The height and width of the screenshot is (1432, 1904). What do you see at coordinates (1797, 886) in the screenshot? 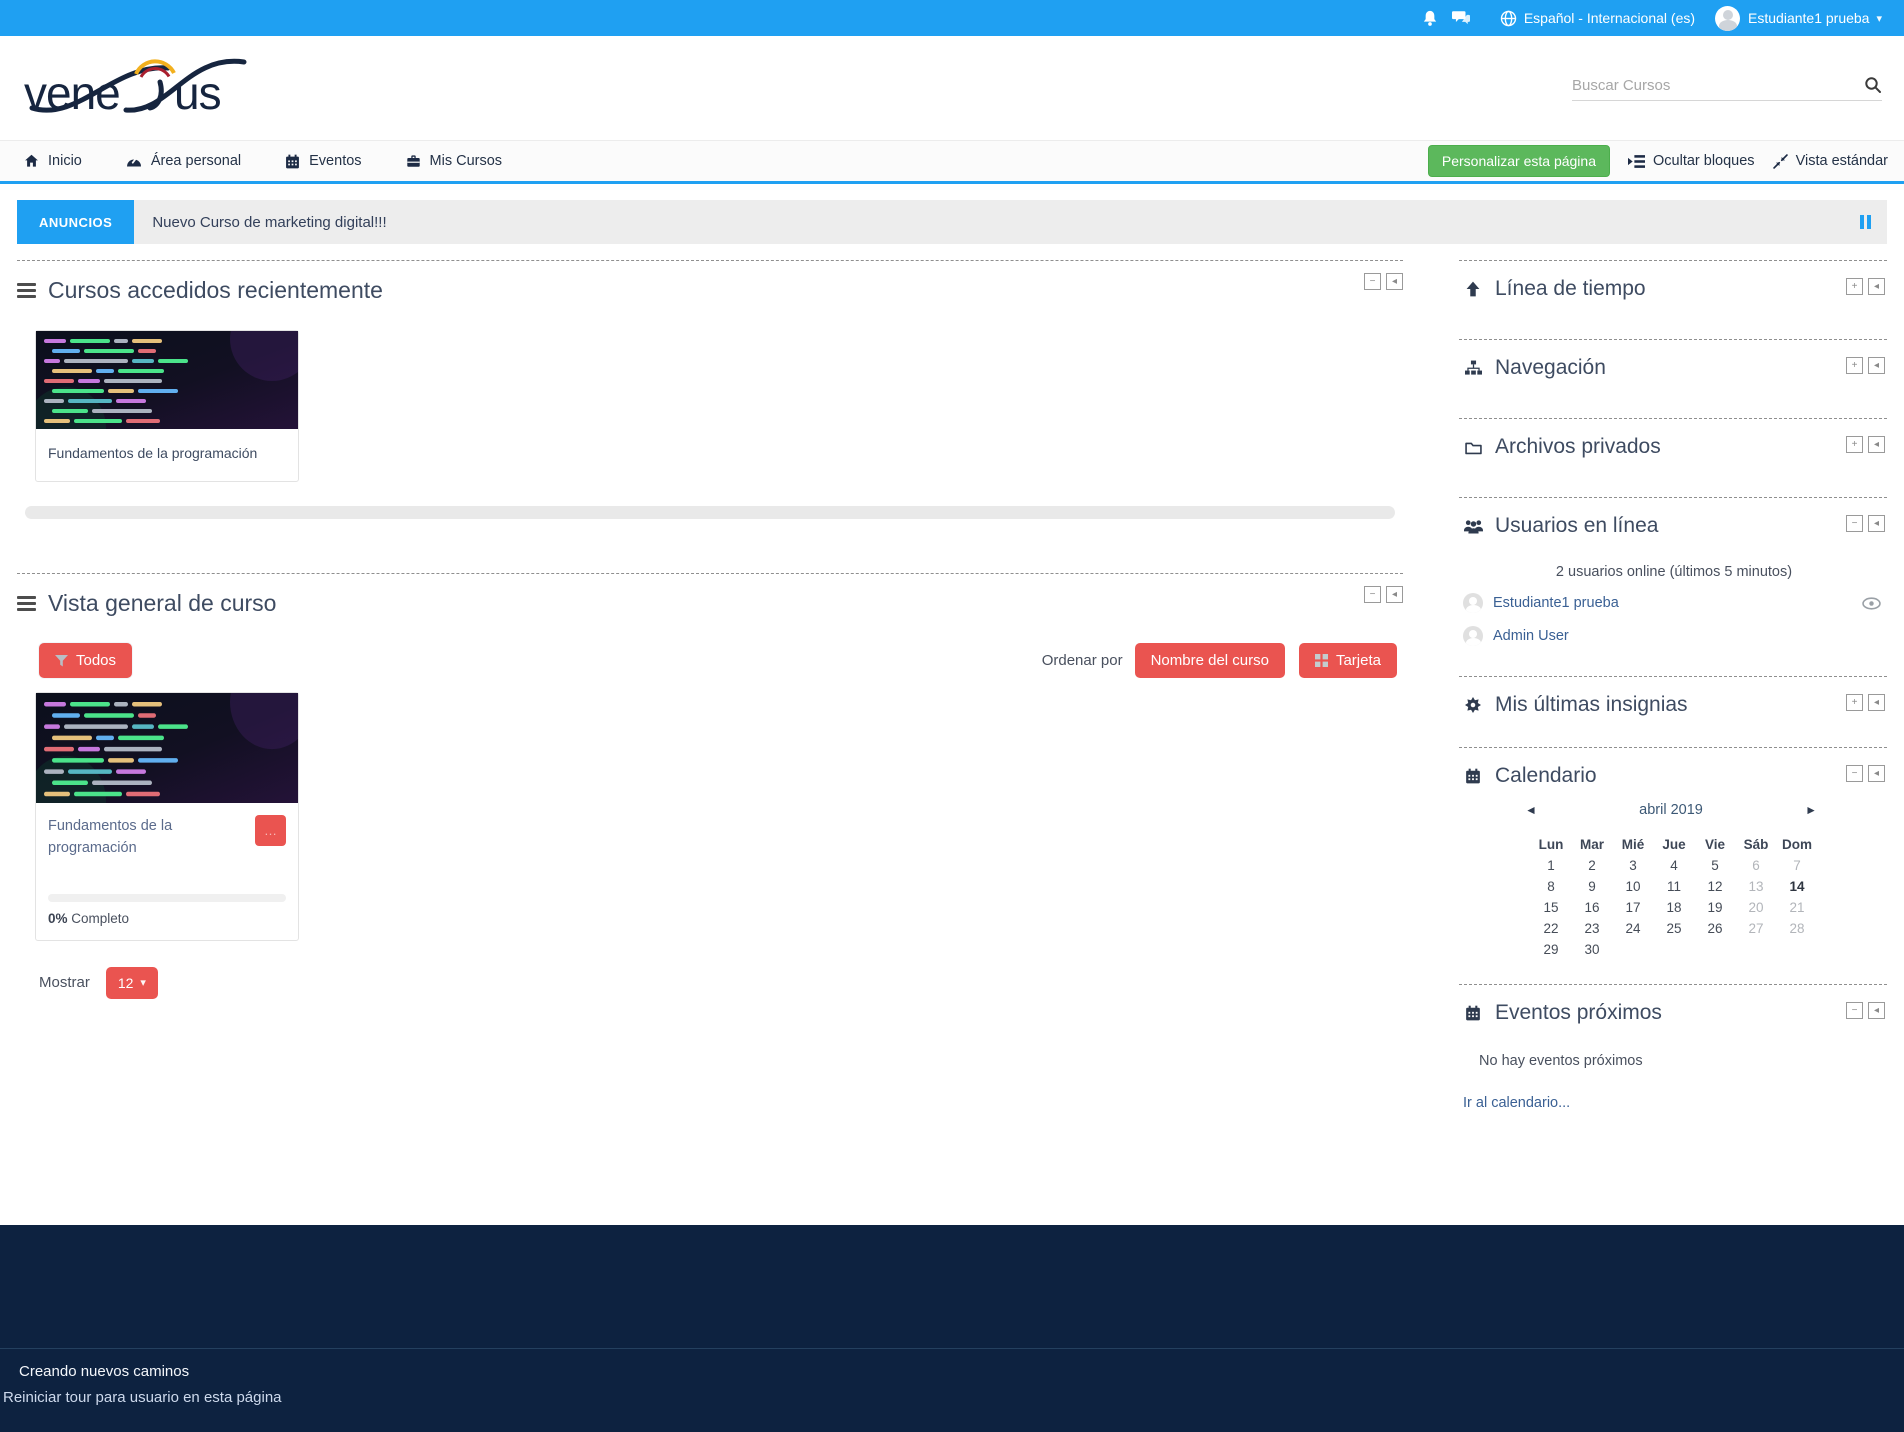
I see `calendar-day: 14` at bounding box center [1797, 886].